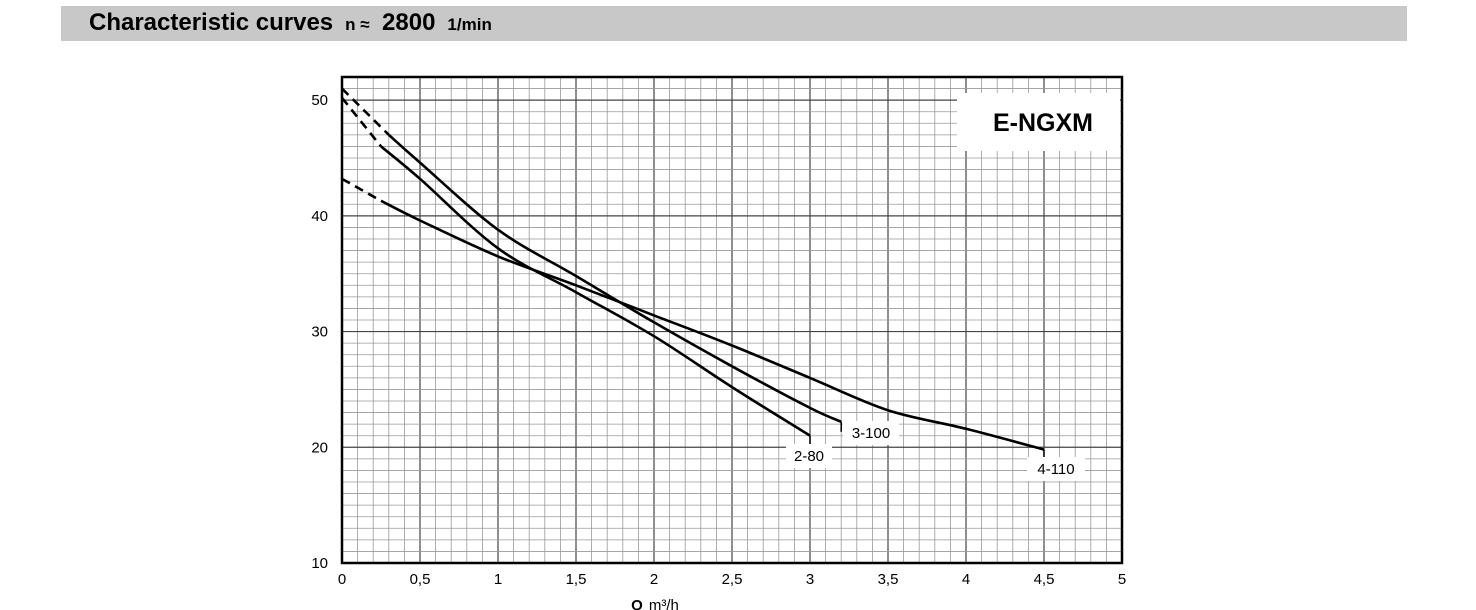 The height and width of the screenshot is (610, 1476). What do you see at coordinates (420, 579) in the screenshot?
I see `x-tick-label: 0,5` at bounding box center [420, 579].